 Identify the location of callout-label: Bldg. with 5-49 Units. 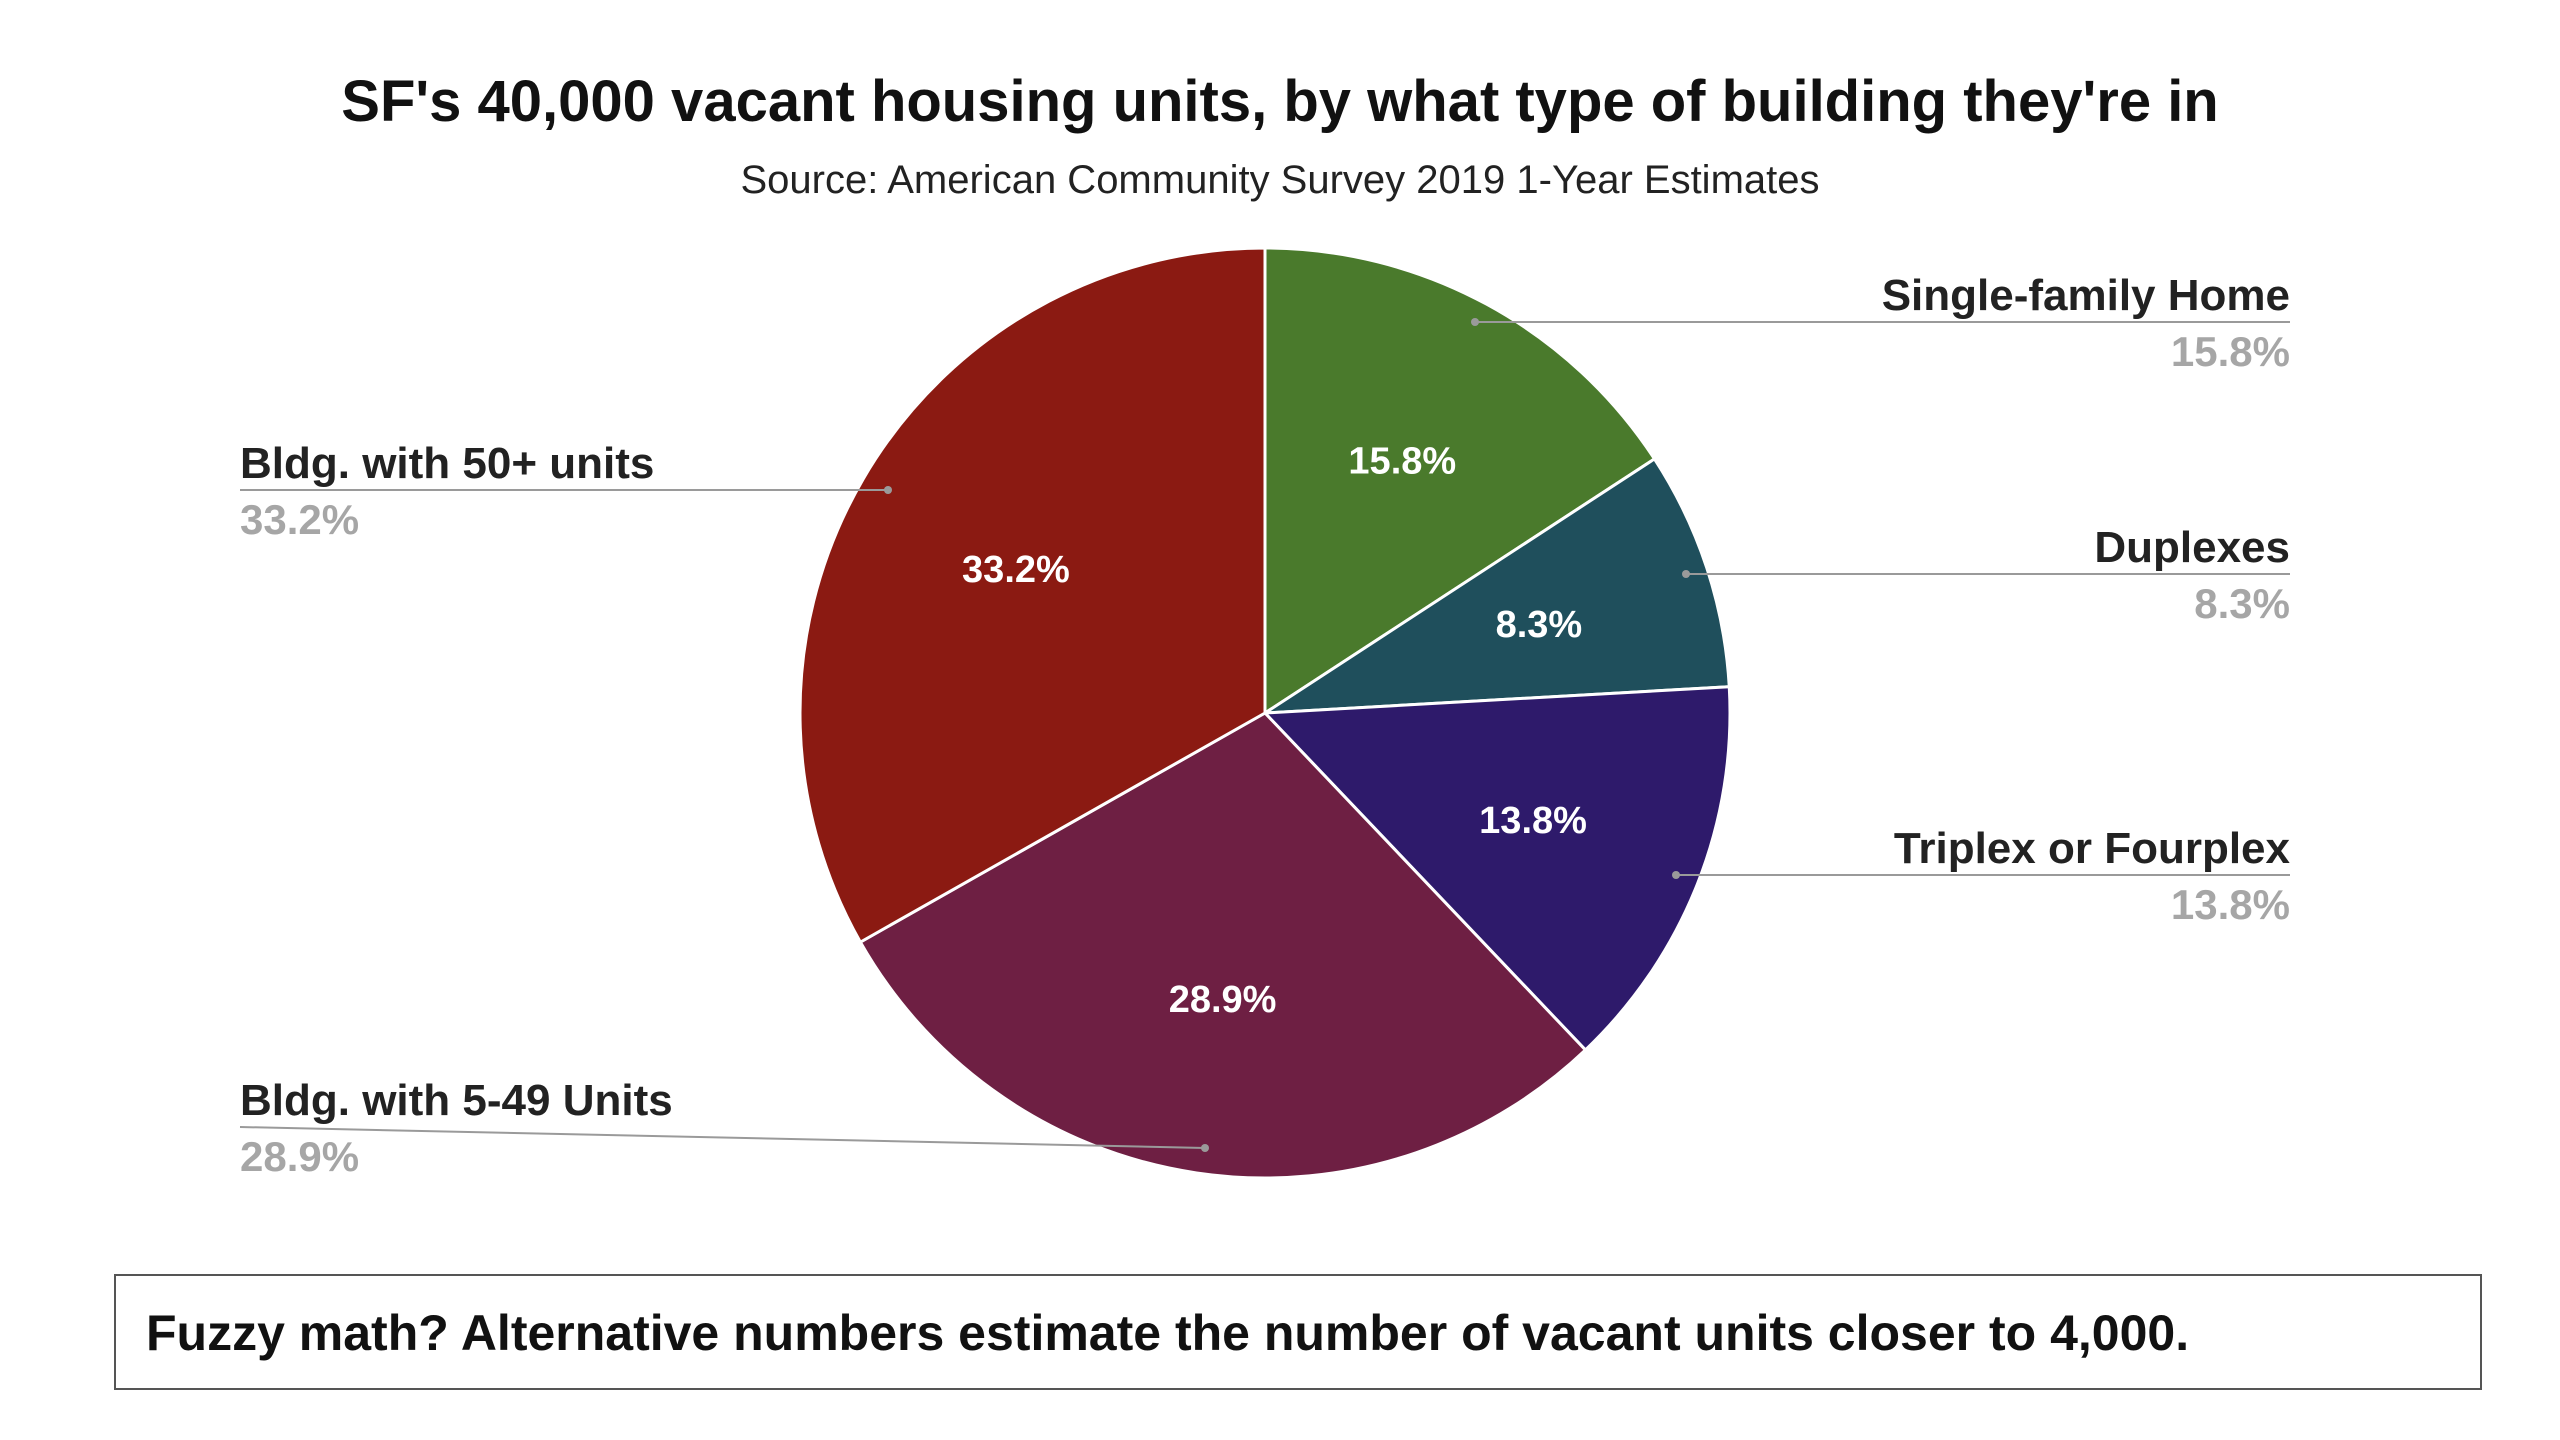
(456, 1100).